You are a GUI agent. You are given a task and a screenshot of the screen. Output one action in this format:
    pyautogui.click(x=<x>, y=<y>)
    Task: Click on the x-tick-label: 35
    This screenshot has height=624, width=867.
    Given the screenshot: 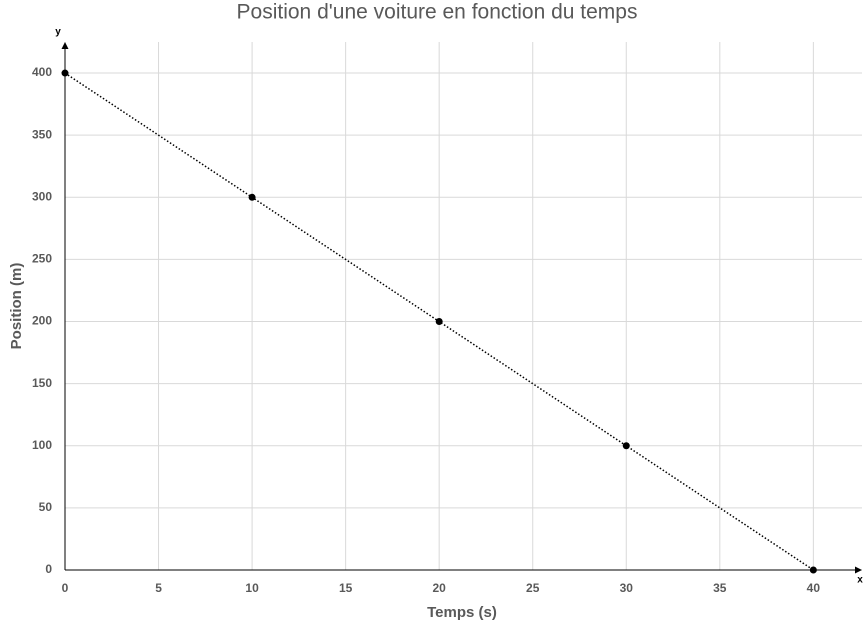 What is the action you would take?
    pyautogui.click(x=720, y=588)
    